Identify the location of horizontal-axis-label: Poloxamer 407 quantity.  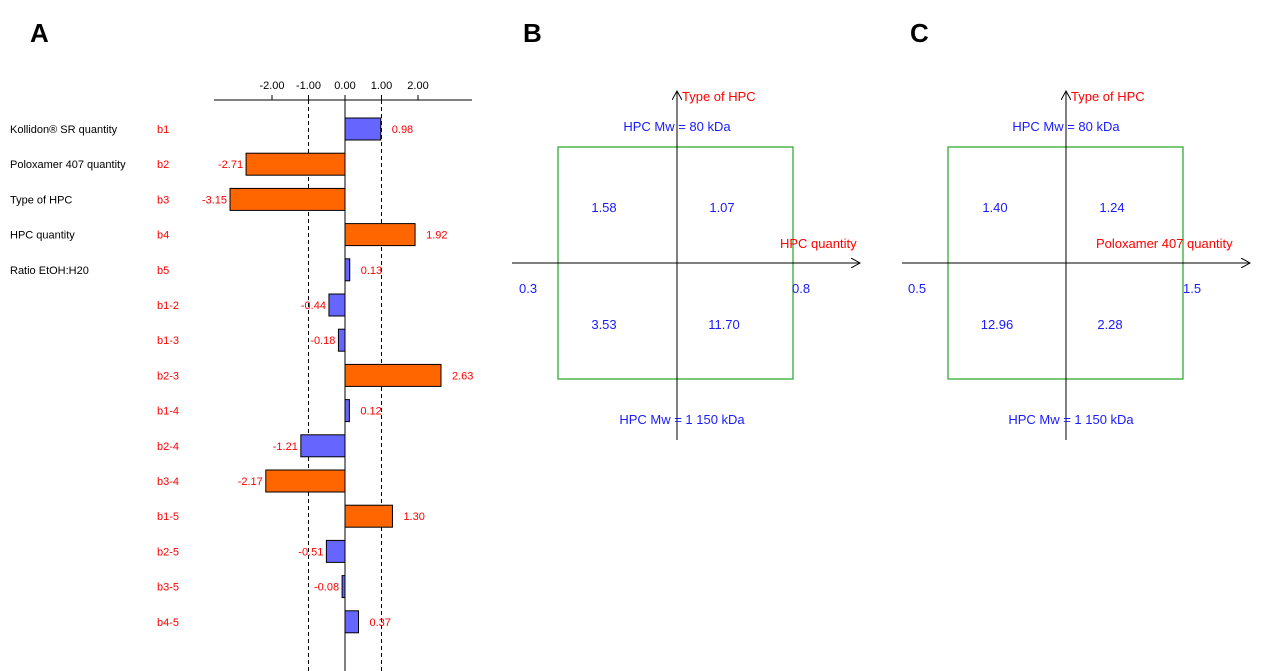
(1164, 243).